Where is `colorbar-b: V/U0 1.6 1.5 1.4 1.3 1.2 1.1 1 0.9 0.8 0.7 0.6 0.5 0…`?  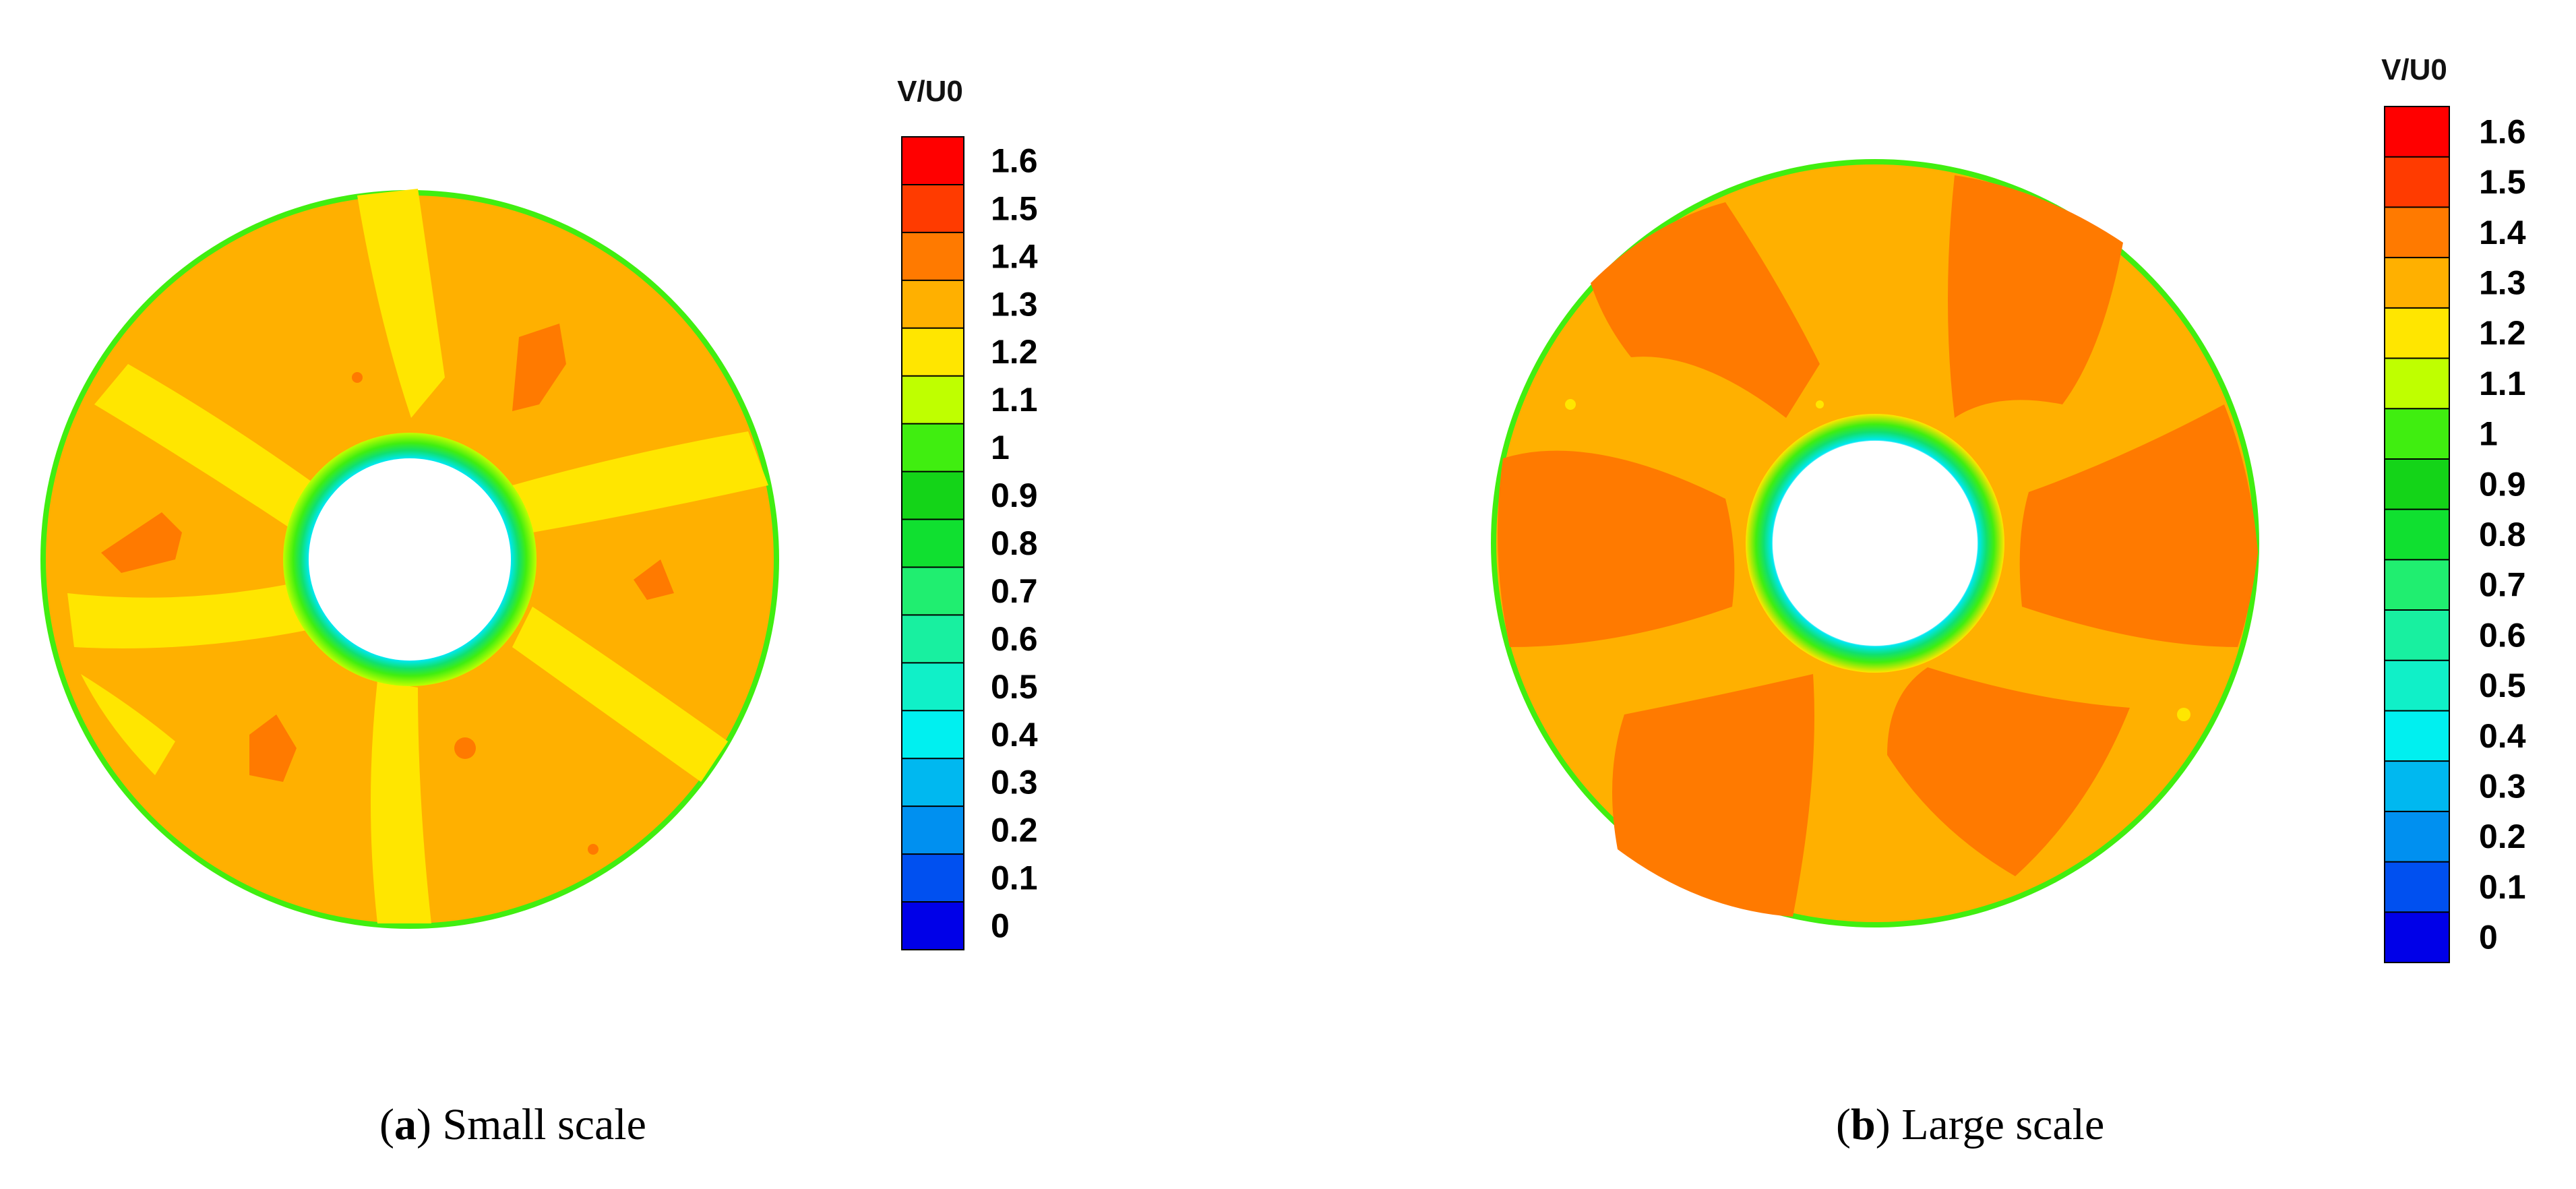 colorbar-b: V/U0 1.6 1.5 1.4 1.3 1.2 1.1 1 0.9 0.8 0.7 0.6 0.5 0… is located at coordinates (2454, 508).